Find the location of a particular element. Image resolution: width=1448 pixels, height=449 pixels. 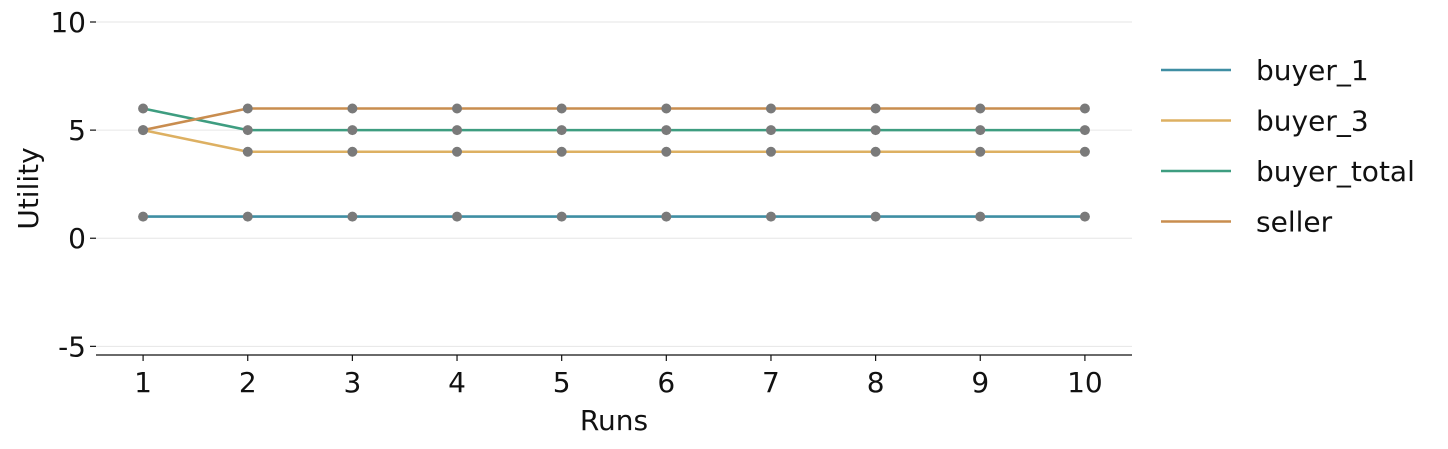

legend-label-buyer_total: buyer_total is located at coordinates (1335, 171).